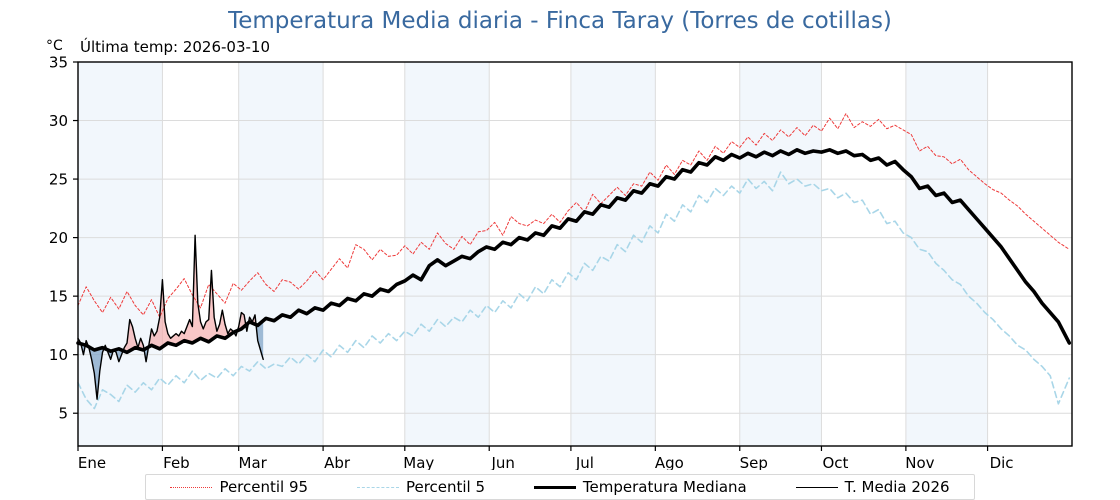  What do you see at coordinates (58, 297) in the screenshot?
I see `y-tick-label: 15` at bounding box center [58, 297].